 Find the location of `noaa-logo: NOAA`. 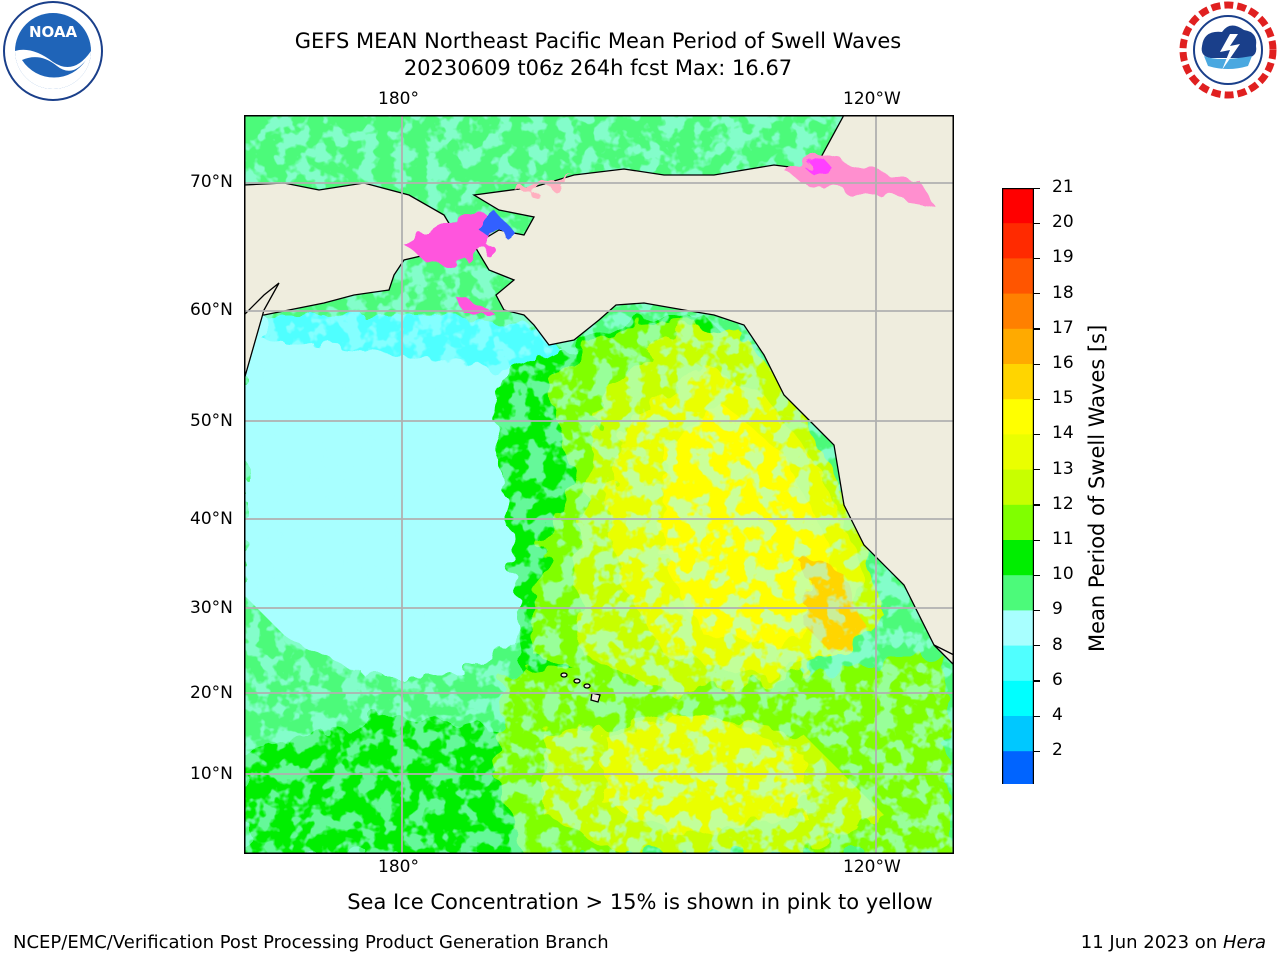

noaa-logo: NOAA is located at coordinates (53, 51).